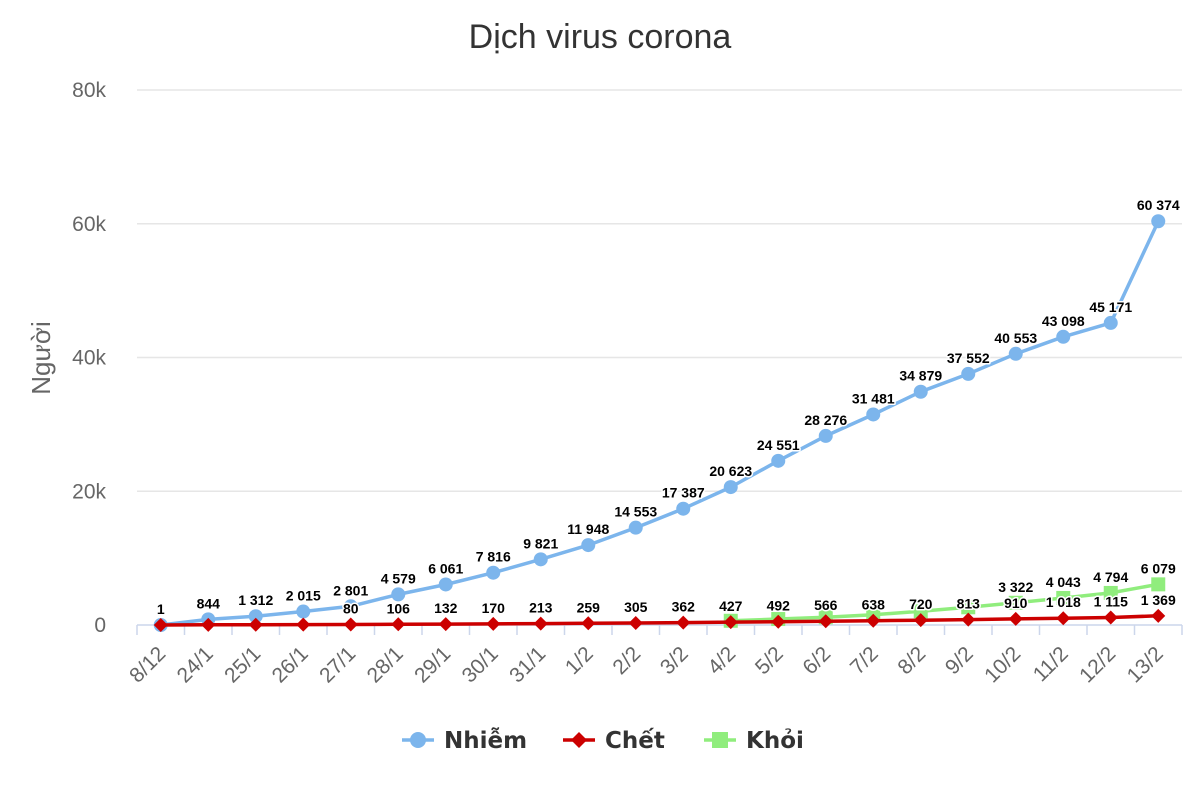  What do you see at coordinates (683, 493) in the screenshot?
I see `data-label: 17 387` at bounding box center [683, 493].